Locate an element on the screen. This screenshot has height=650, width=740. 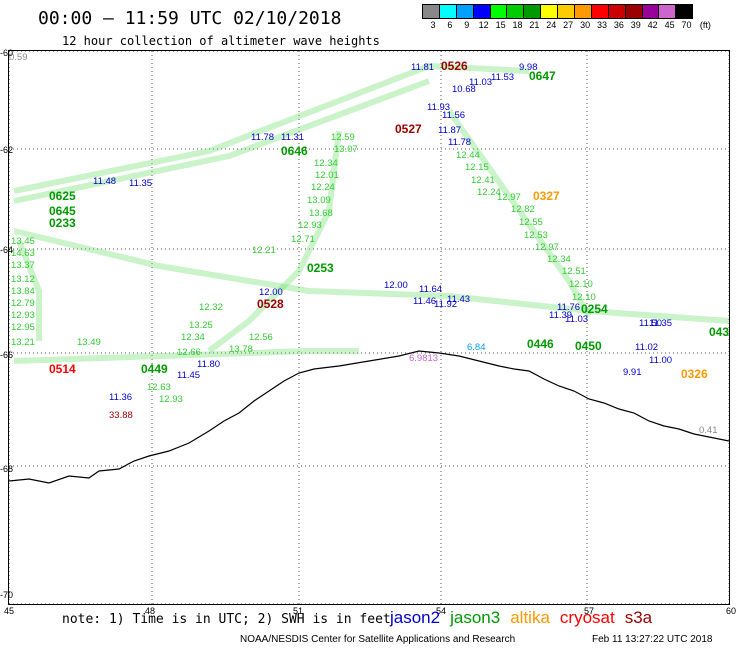
observation-time: 0449 is located at coordinates (154, 369).